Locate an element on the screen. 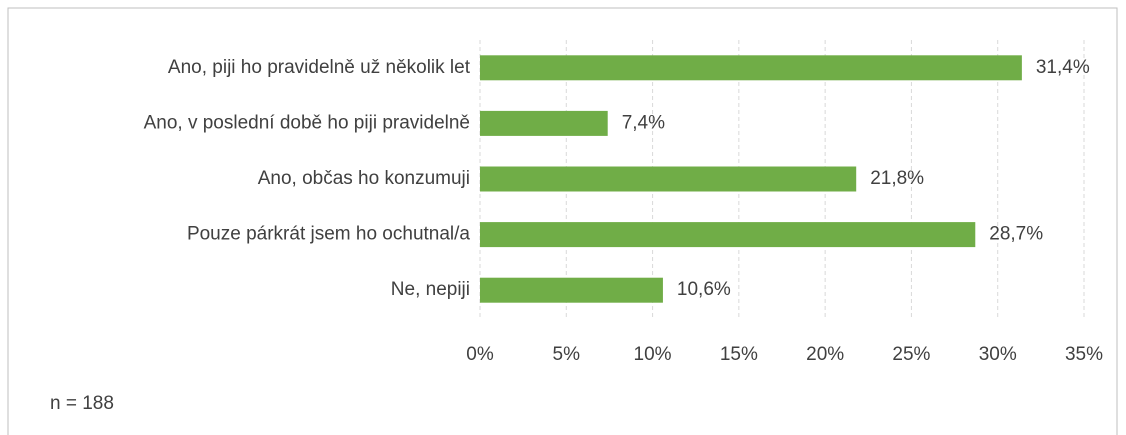  x-tick-label: 0% is located at coordinates (480, 354).